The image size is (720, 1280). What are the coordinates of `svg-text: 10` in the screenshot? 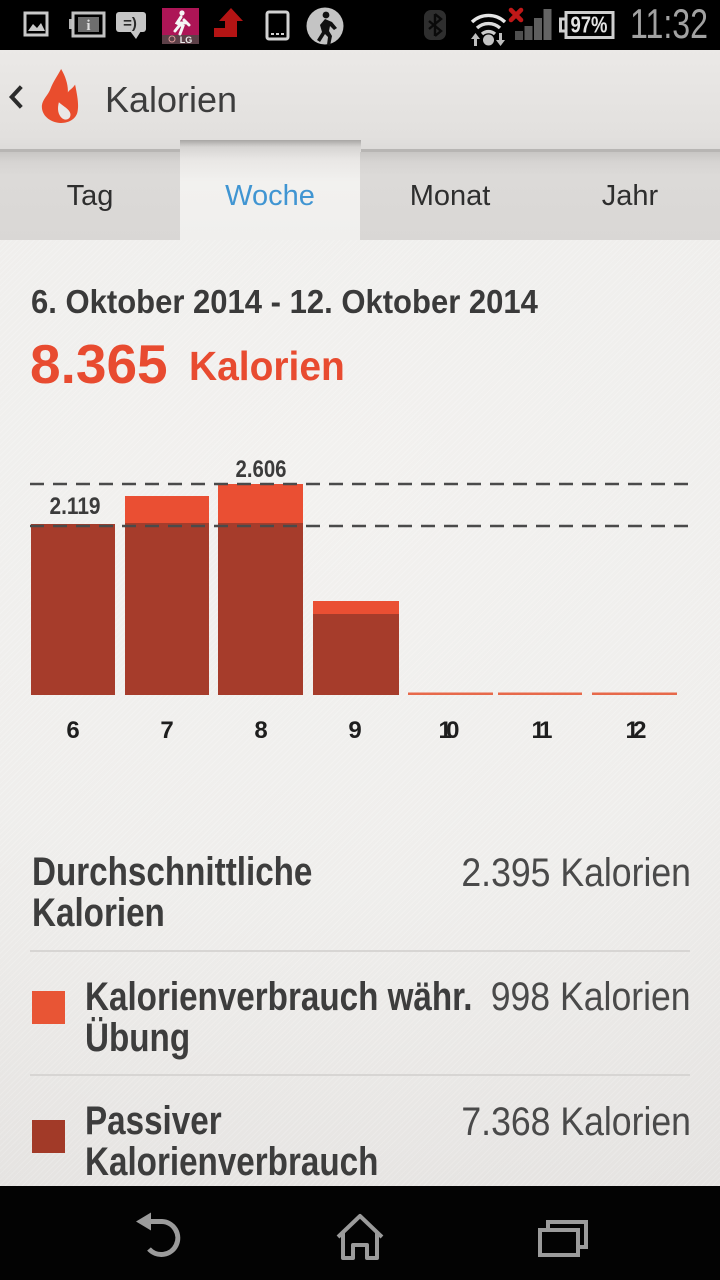 It's located at (449, 730).